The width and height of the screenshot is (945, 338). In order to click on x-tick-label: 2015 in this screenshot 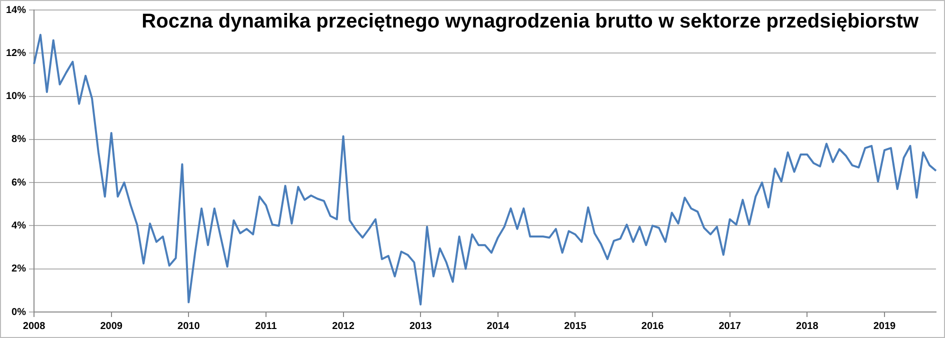, I will do `click(575, 326)`.